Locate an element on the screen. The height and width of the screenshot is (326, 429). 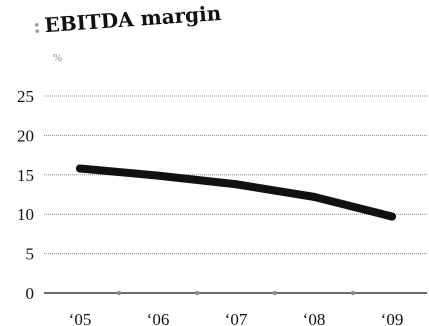
x-tick-label: ‘06 is located at coordinates (158, 318).